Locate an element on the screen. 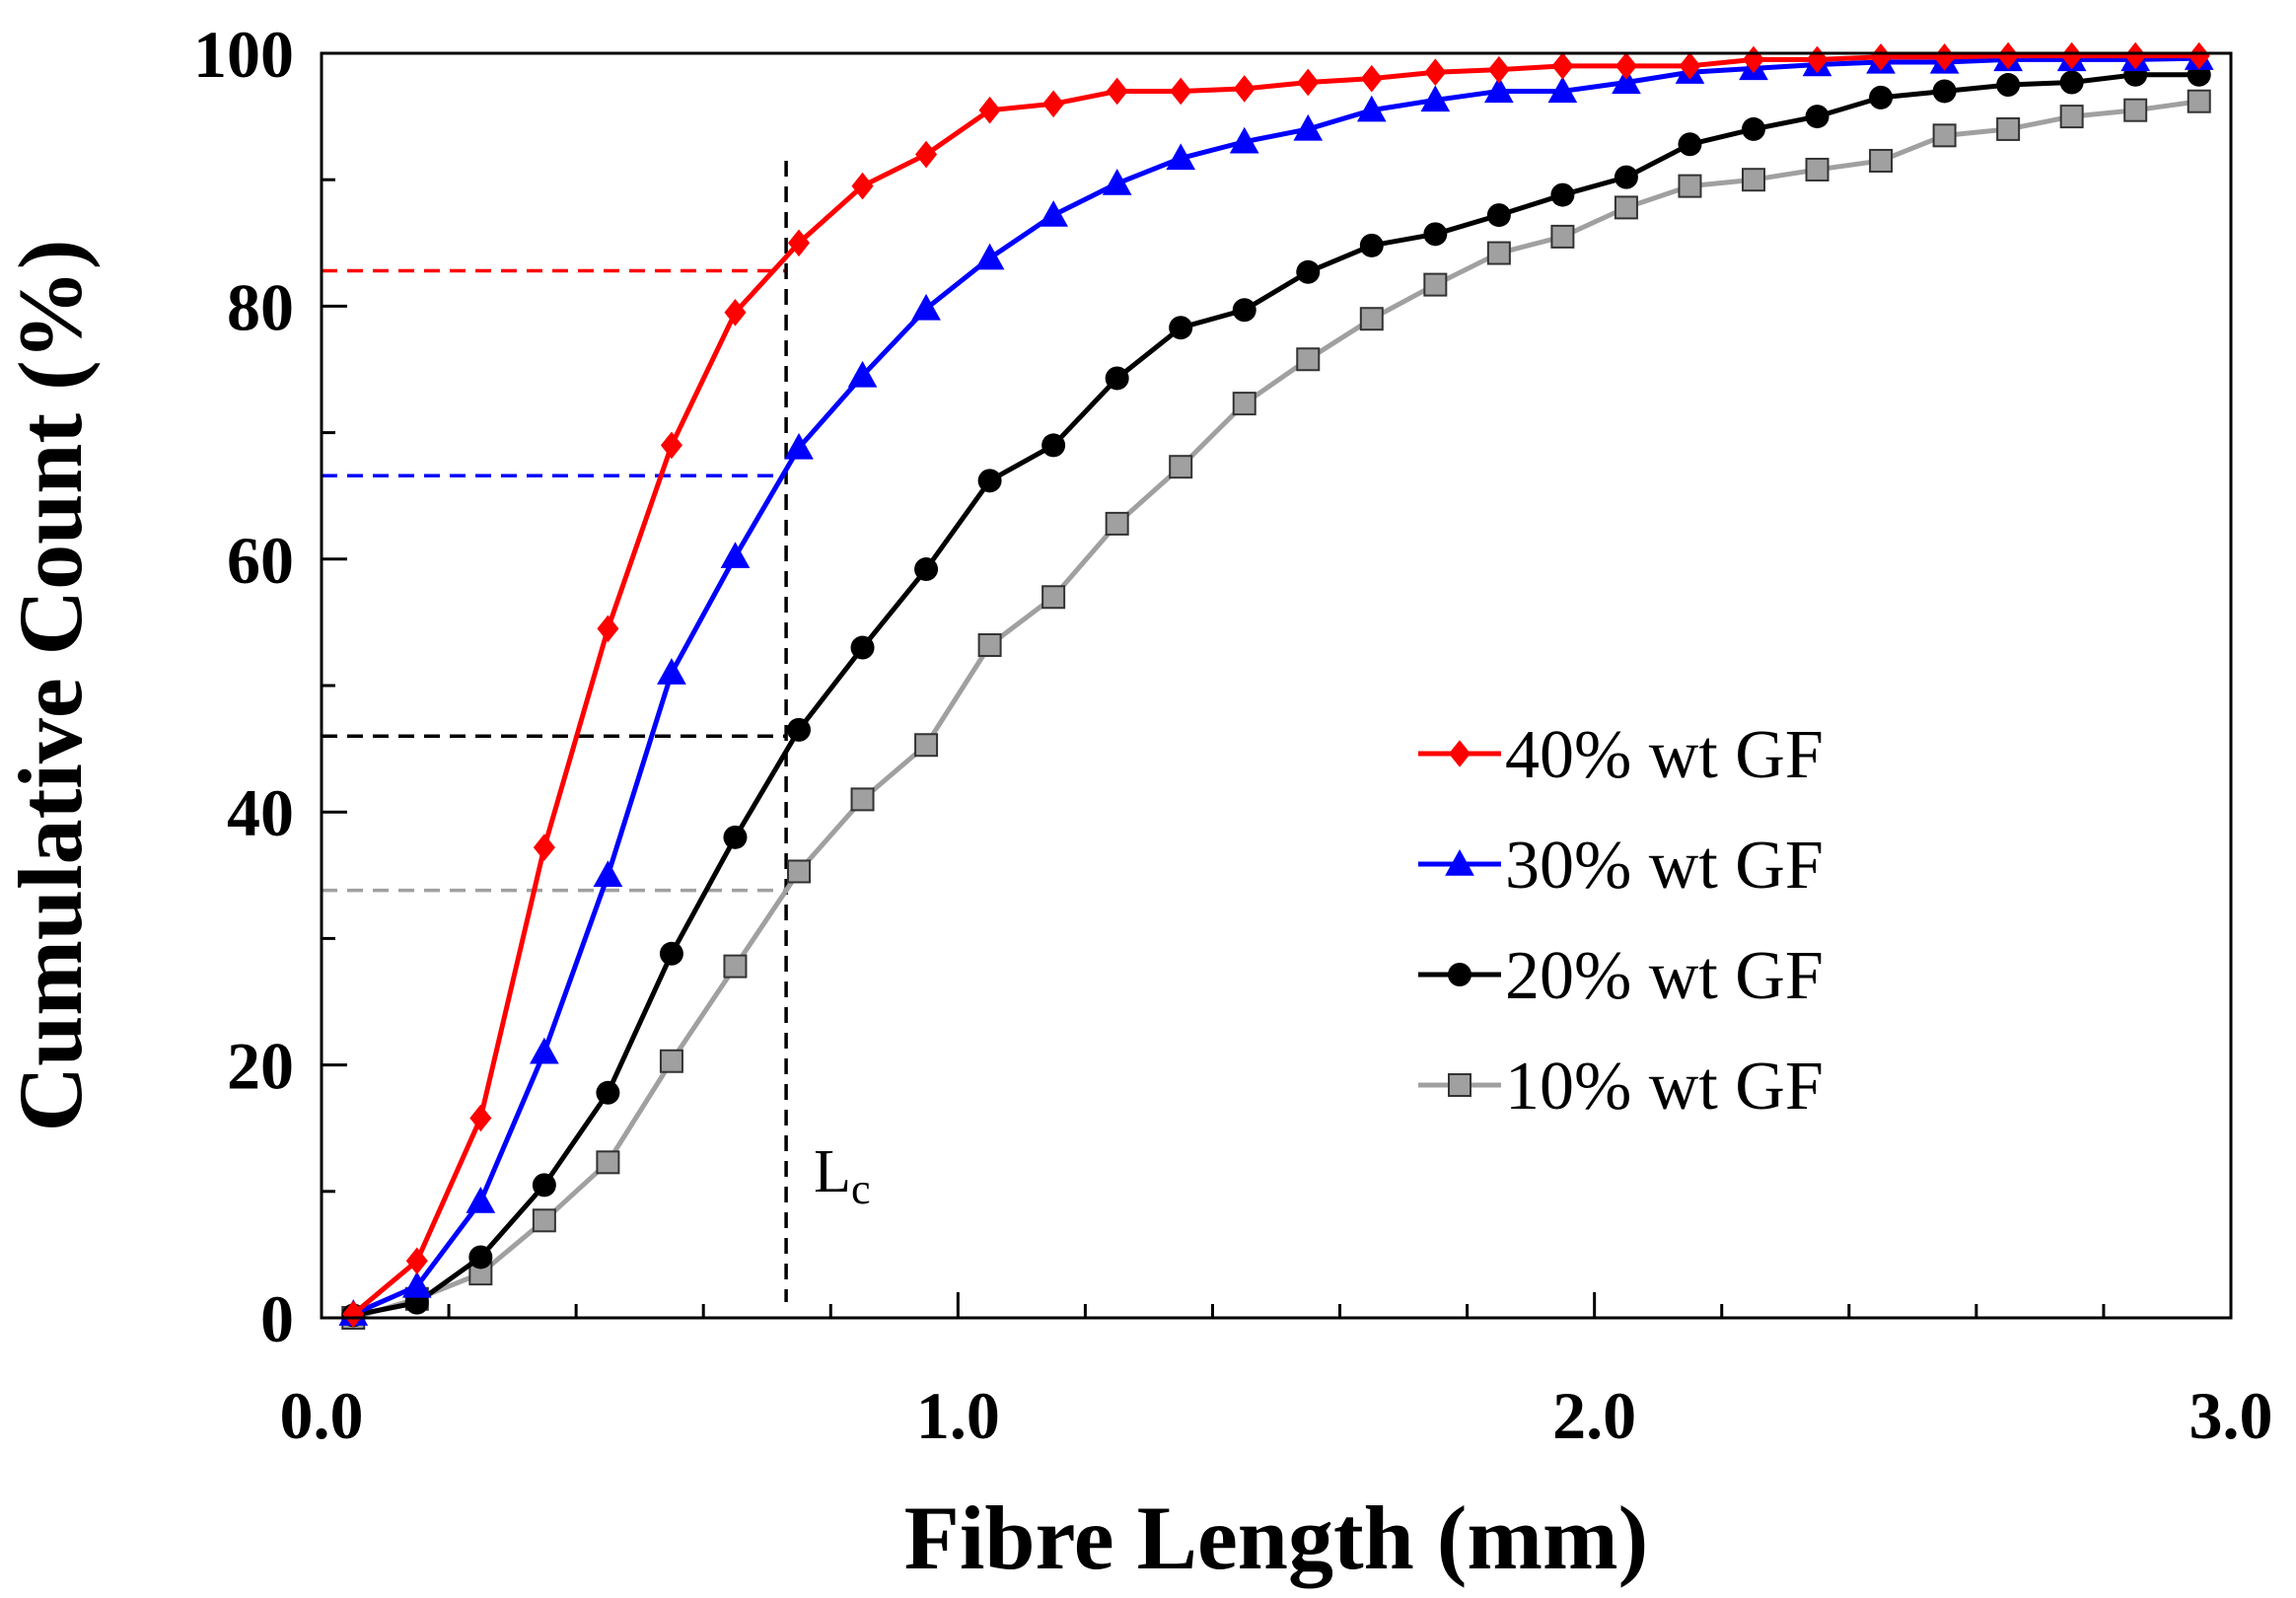 The image size is (2296, 1598). y-axis-ticks: 0 20 40 60 80 100 is located at coordinates (270, 686).